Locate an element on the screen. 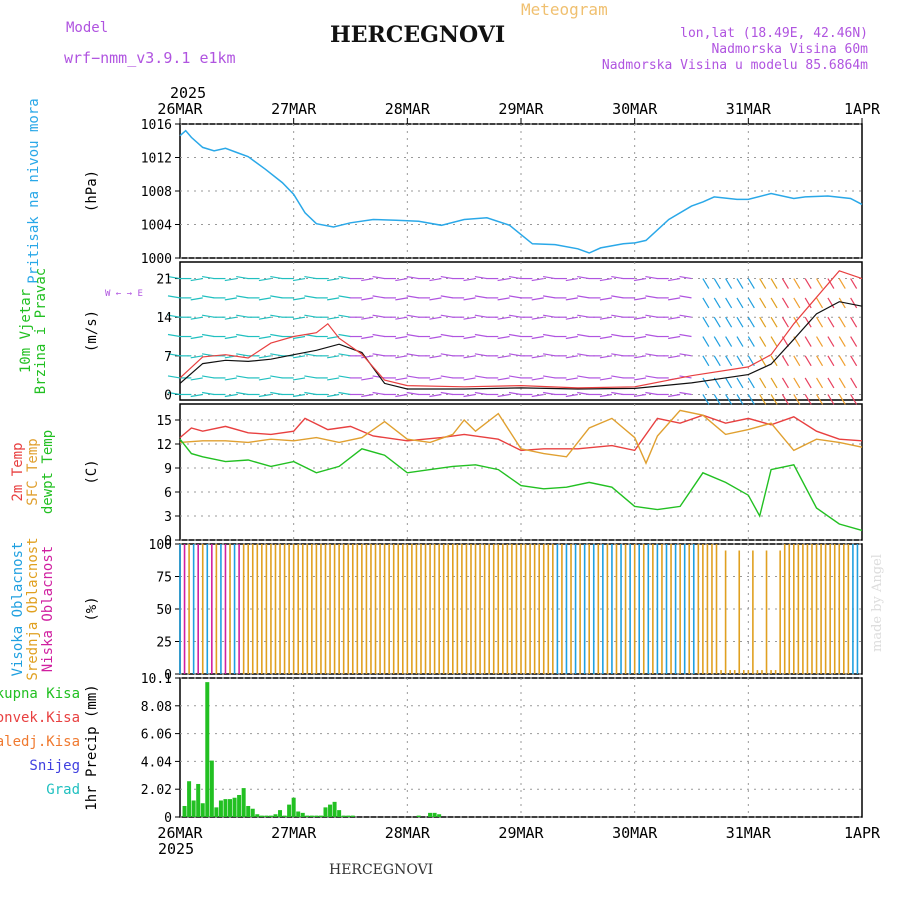 The height and width of the screenshot is (900, 900). top-date-label: 28MAR is located at coordinates (408, 109).